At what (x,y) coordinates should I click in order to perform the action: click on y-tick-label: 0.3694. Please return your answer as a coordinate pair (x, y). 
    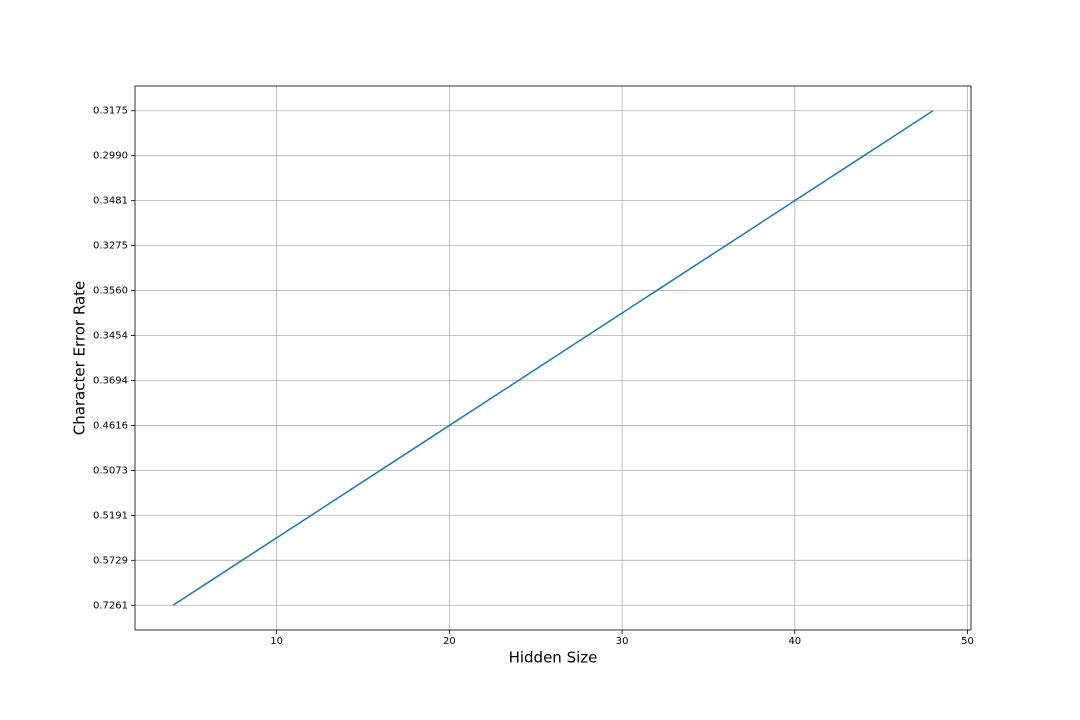
    Looking at the image, I should click on (110, 380).